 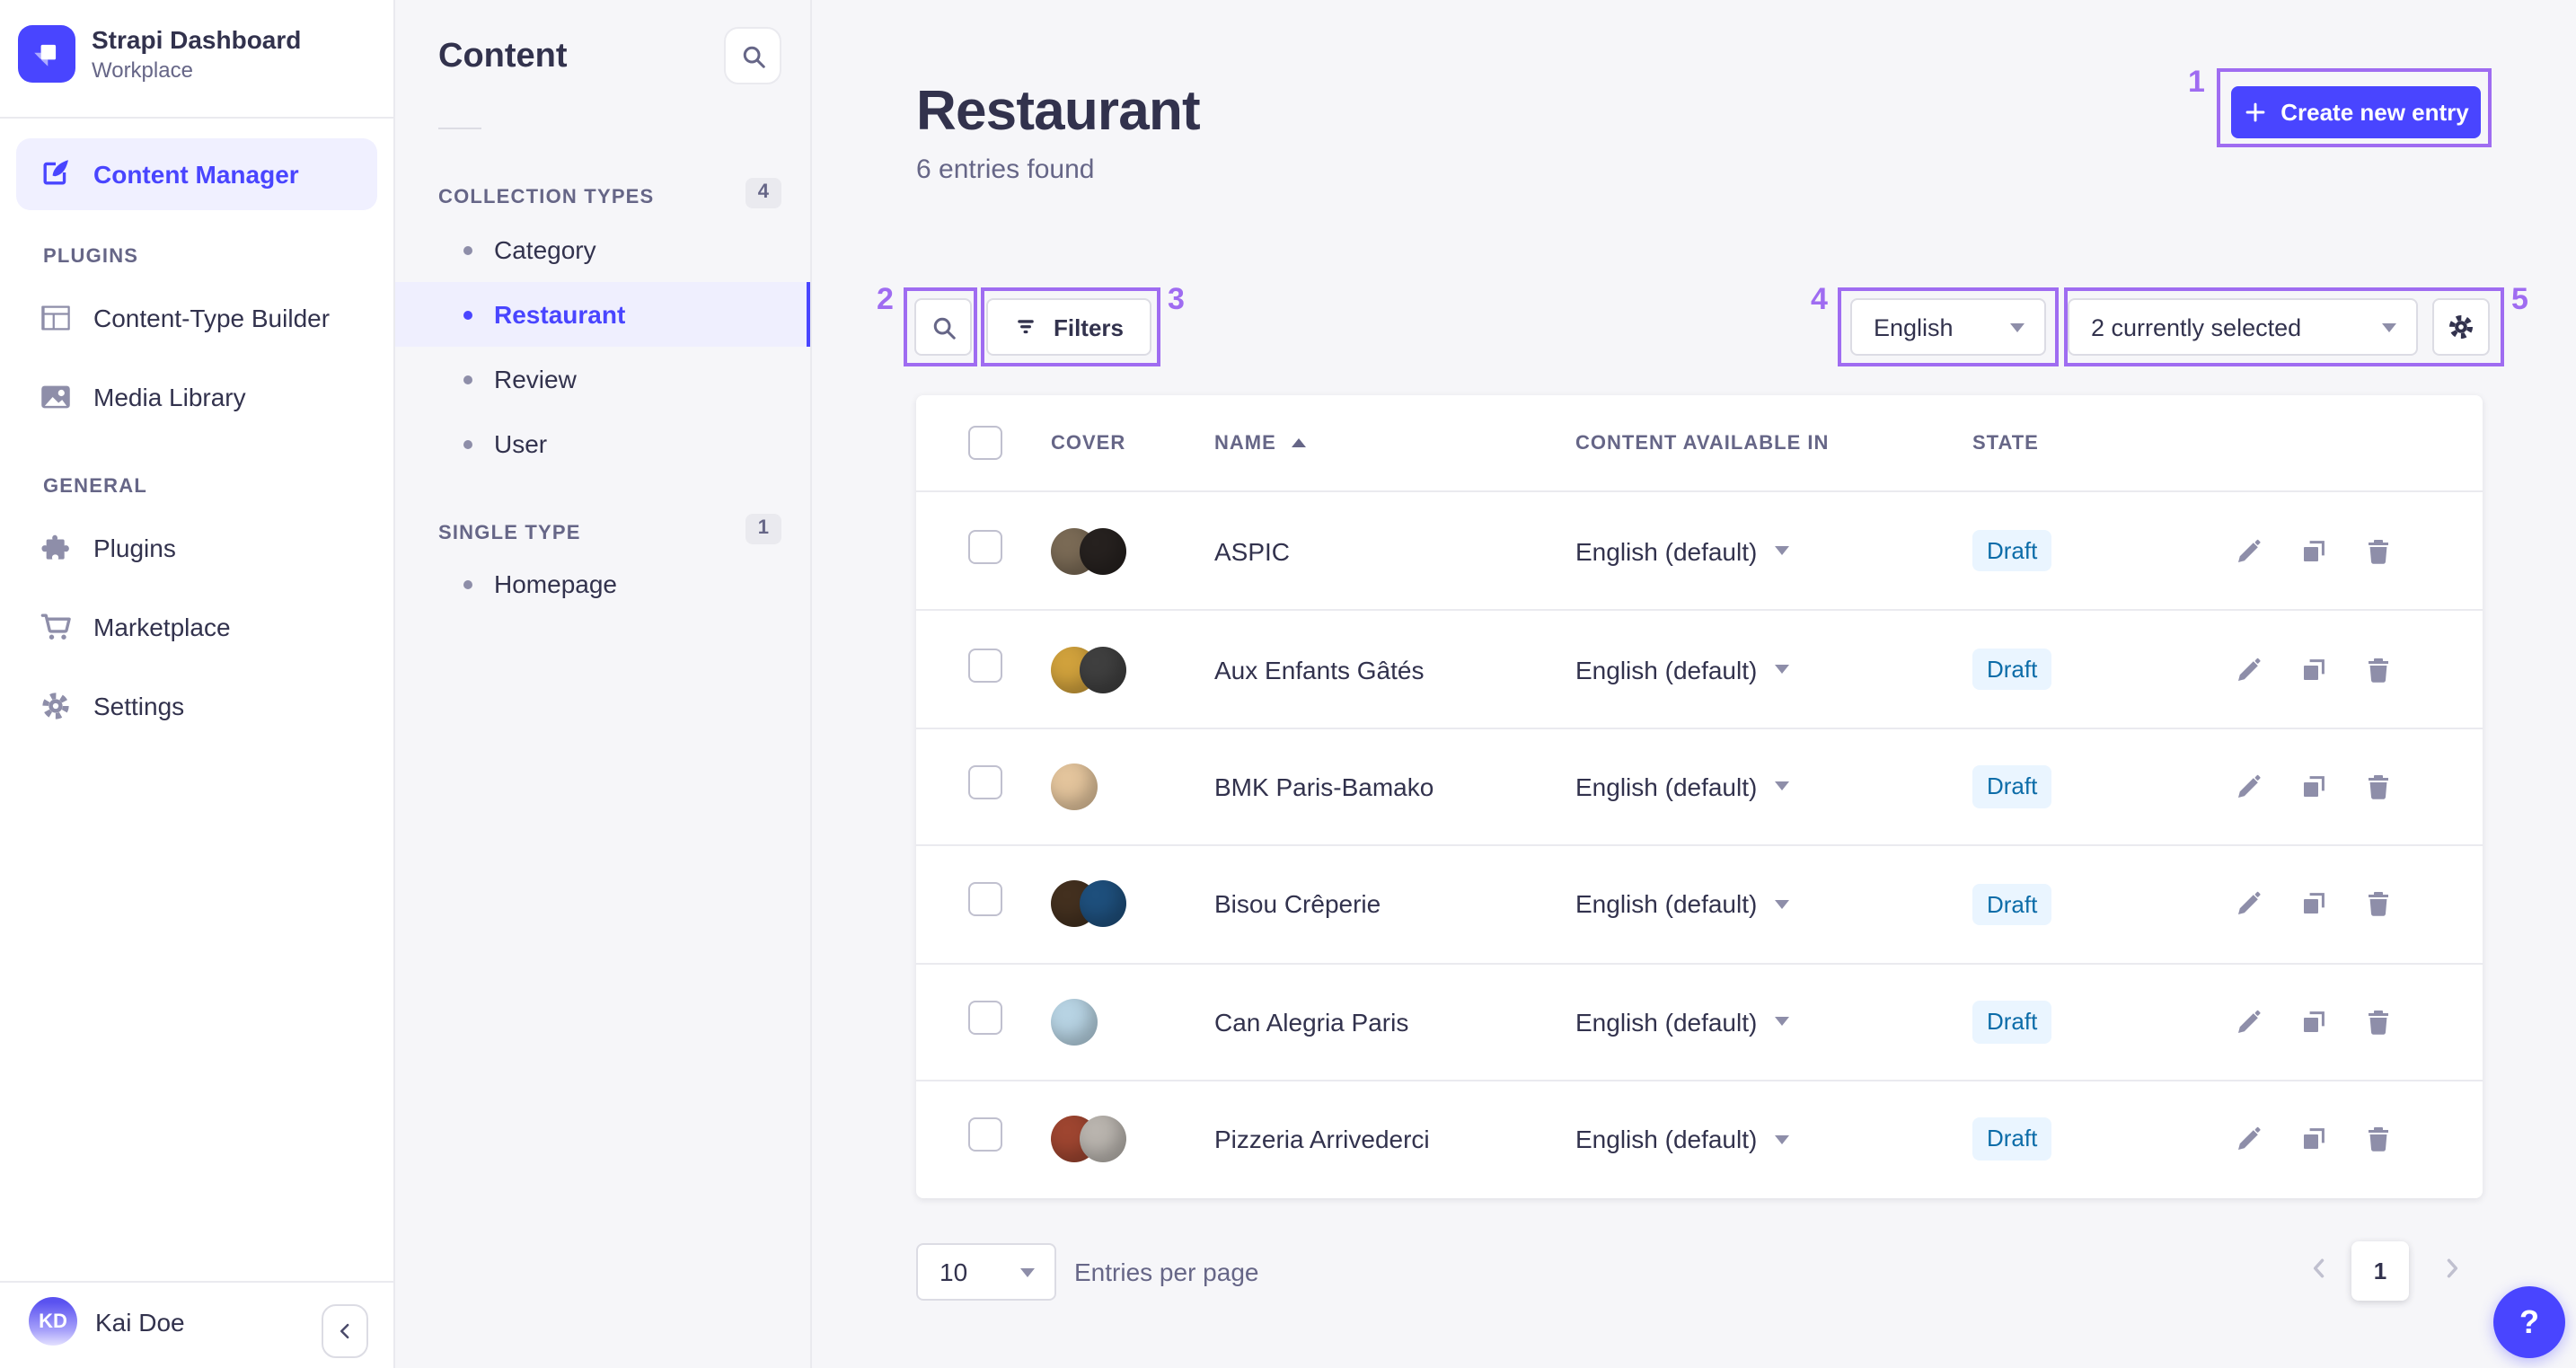 What do you see at coordinates (56, 174) in the screenshot?
I see `content-manager-icon` at bounding box center [56, 174].